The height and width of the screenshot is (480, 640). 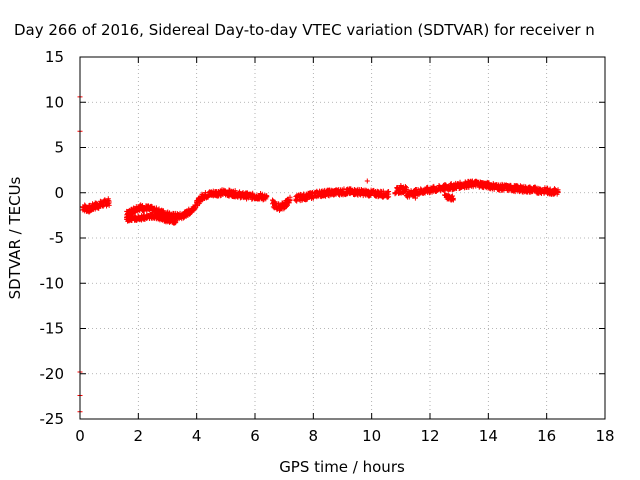 What do you see at coordinates (52, 374) in the screenshot?
I see `y-tick-label: -20` at bounding box center [52, 374].